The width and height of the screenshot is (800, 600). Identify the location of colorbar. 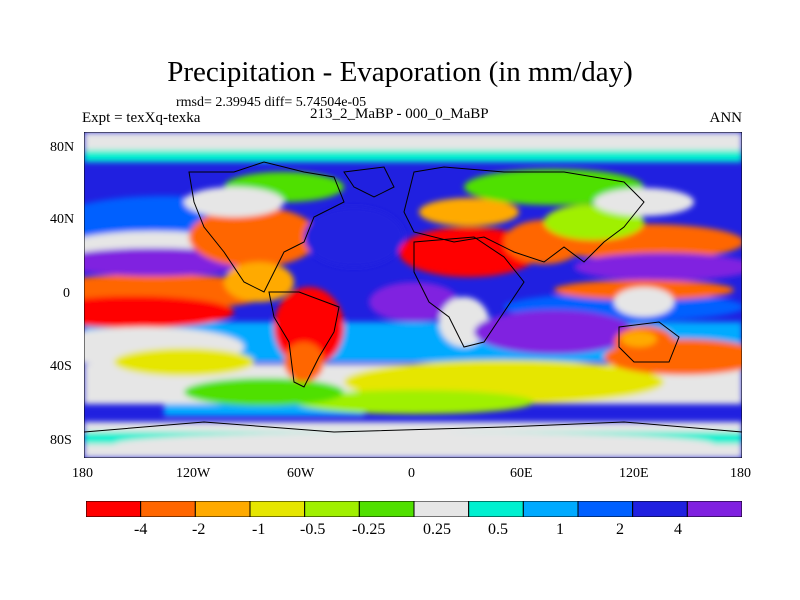
(414, 509).